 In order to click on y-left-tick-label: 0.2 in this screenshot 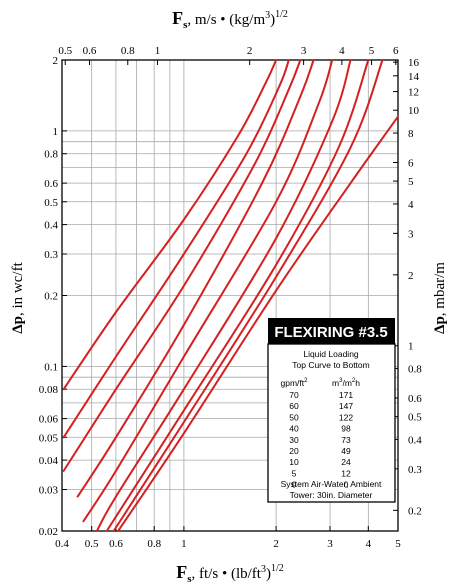, I will do `click(51, 297)`.